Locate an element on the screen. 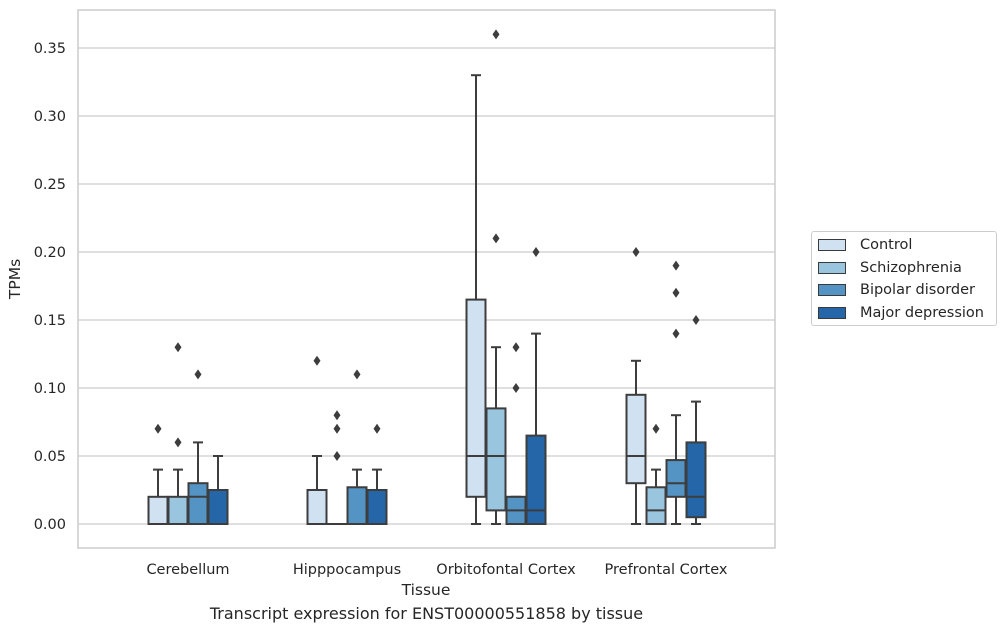 Image resolution: width=1007 pixels, height=634 pixels. y-tick-label: 0.20 is located at coordinates (50, 253).